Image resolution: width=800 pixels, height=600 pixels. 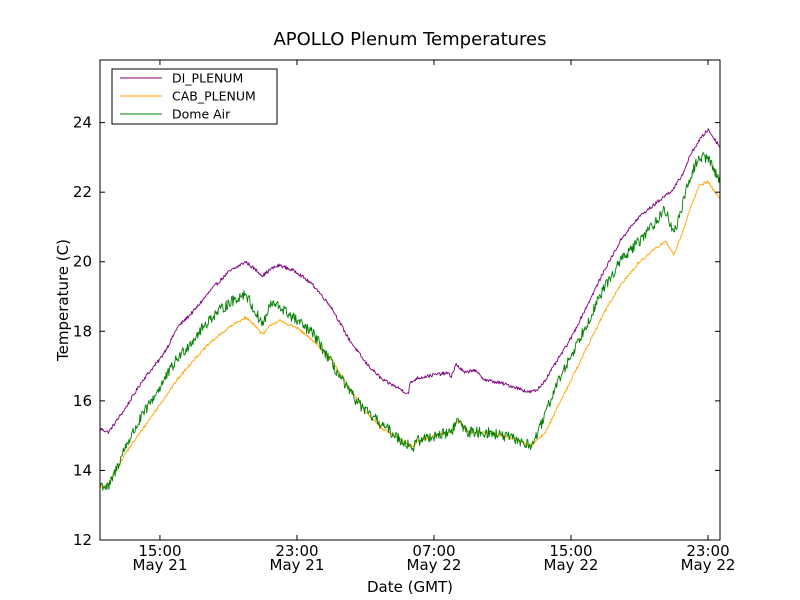 I want to click on chart-title: APOLLO Plenum Temperatures, so click(x=409, y=39).